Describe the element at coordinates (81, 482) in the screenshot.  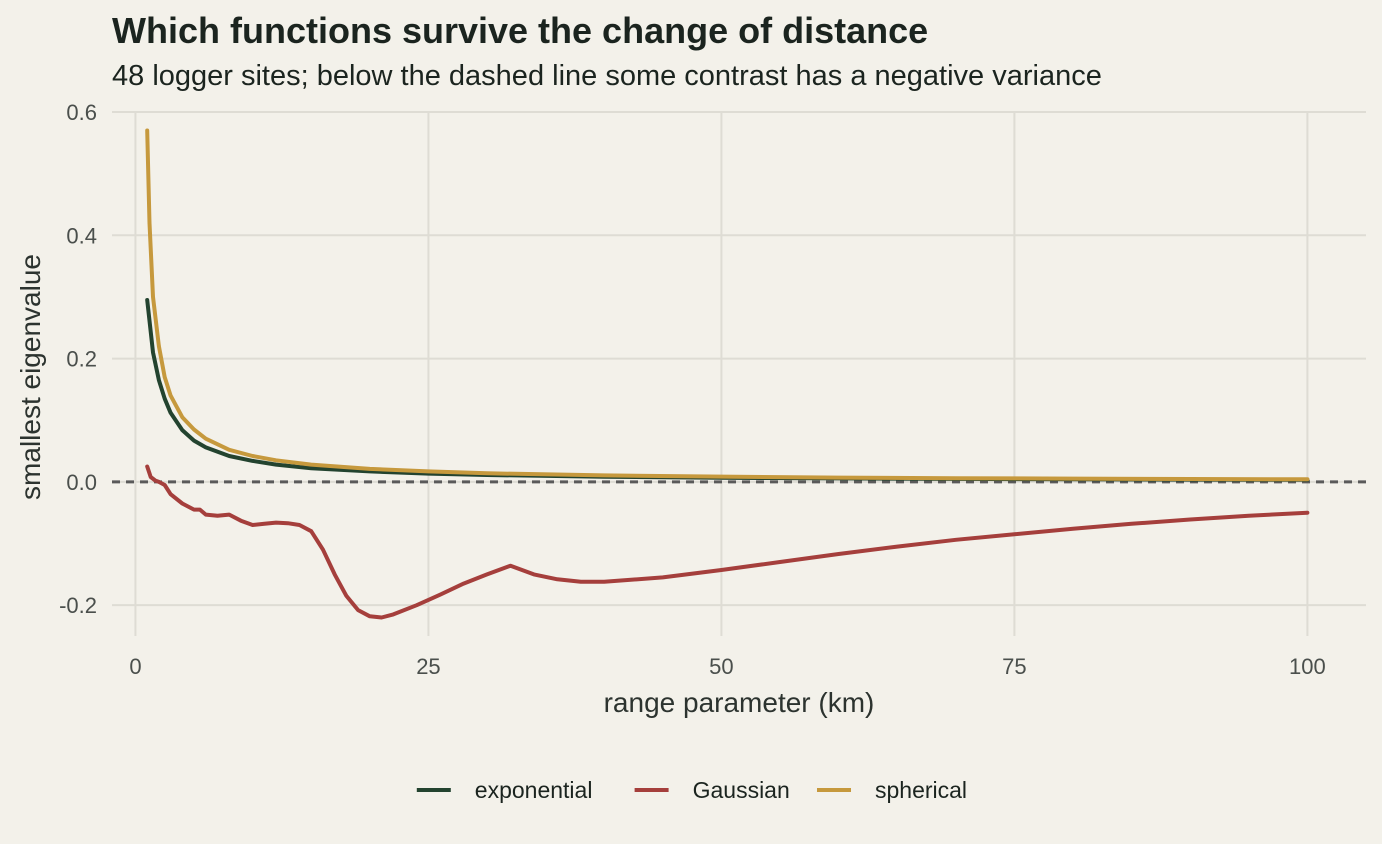
I see `y-tick-label: 0.0` at that location.